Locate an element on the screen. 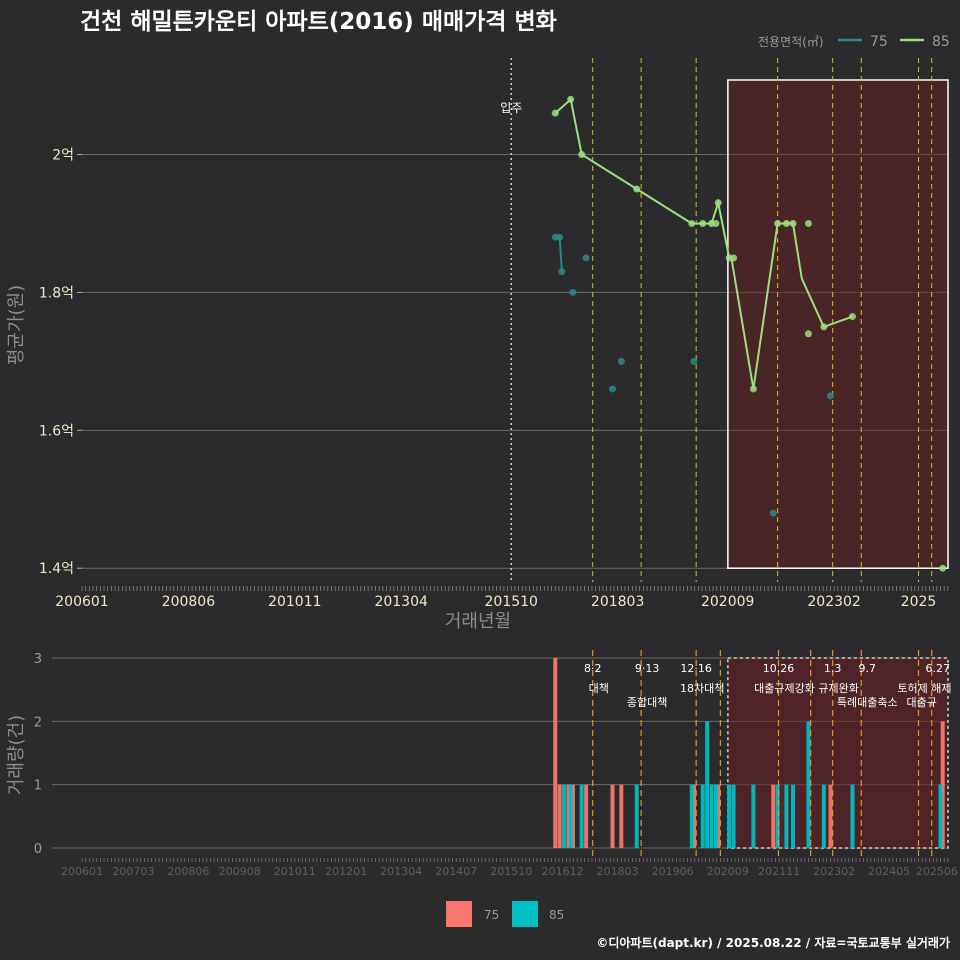 The height and width of the screenshot is (960, 960). policy-event-date: 12·16 is located at coordinates (696, 668).